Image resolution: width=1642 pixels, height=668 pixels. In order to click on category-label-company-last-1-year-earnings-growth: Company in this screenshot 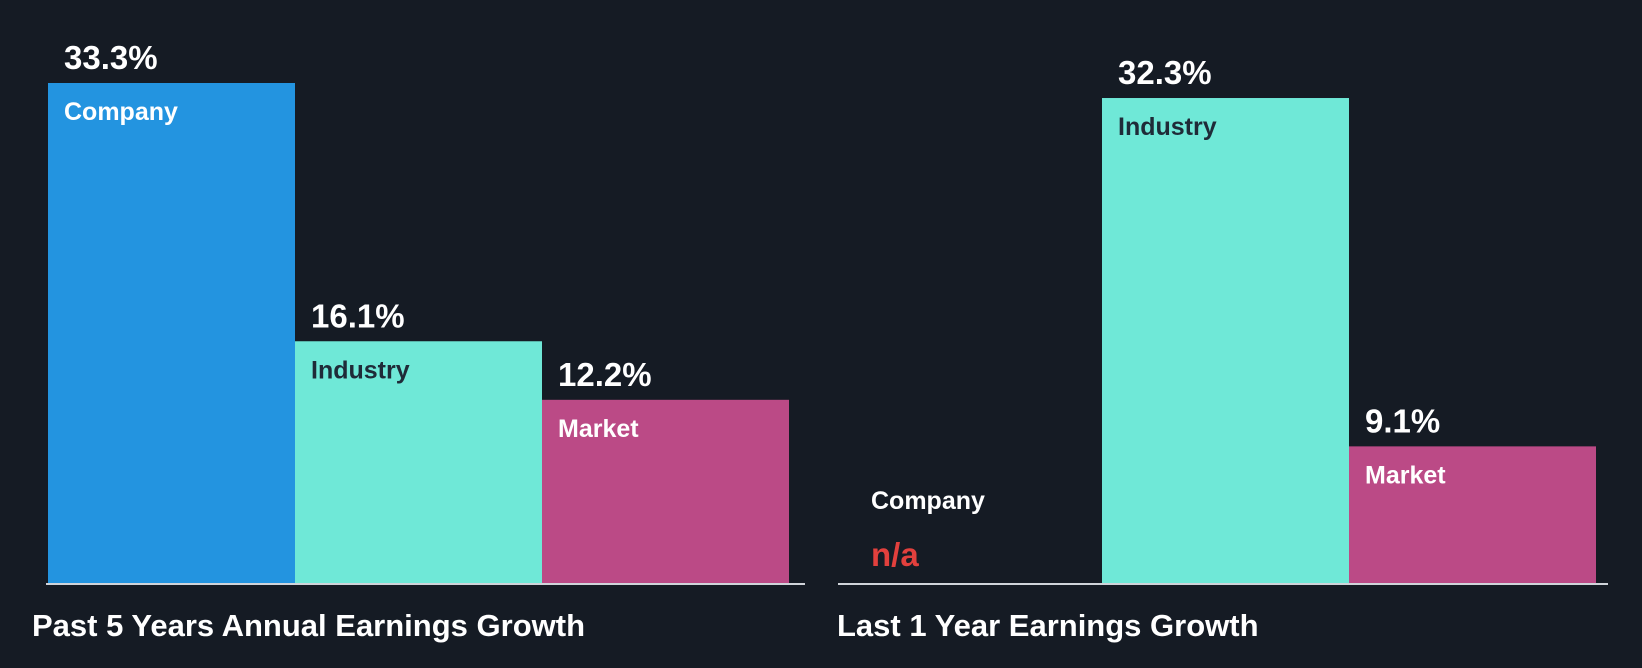, I will do `click(928, 501)`.